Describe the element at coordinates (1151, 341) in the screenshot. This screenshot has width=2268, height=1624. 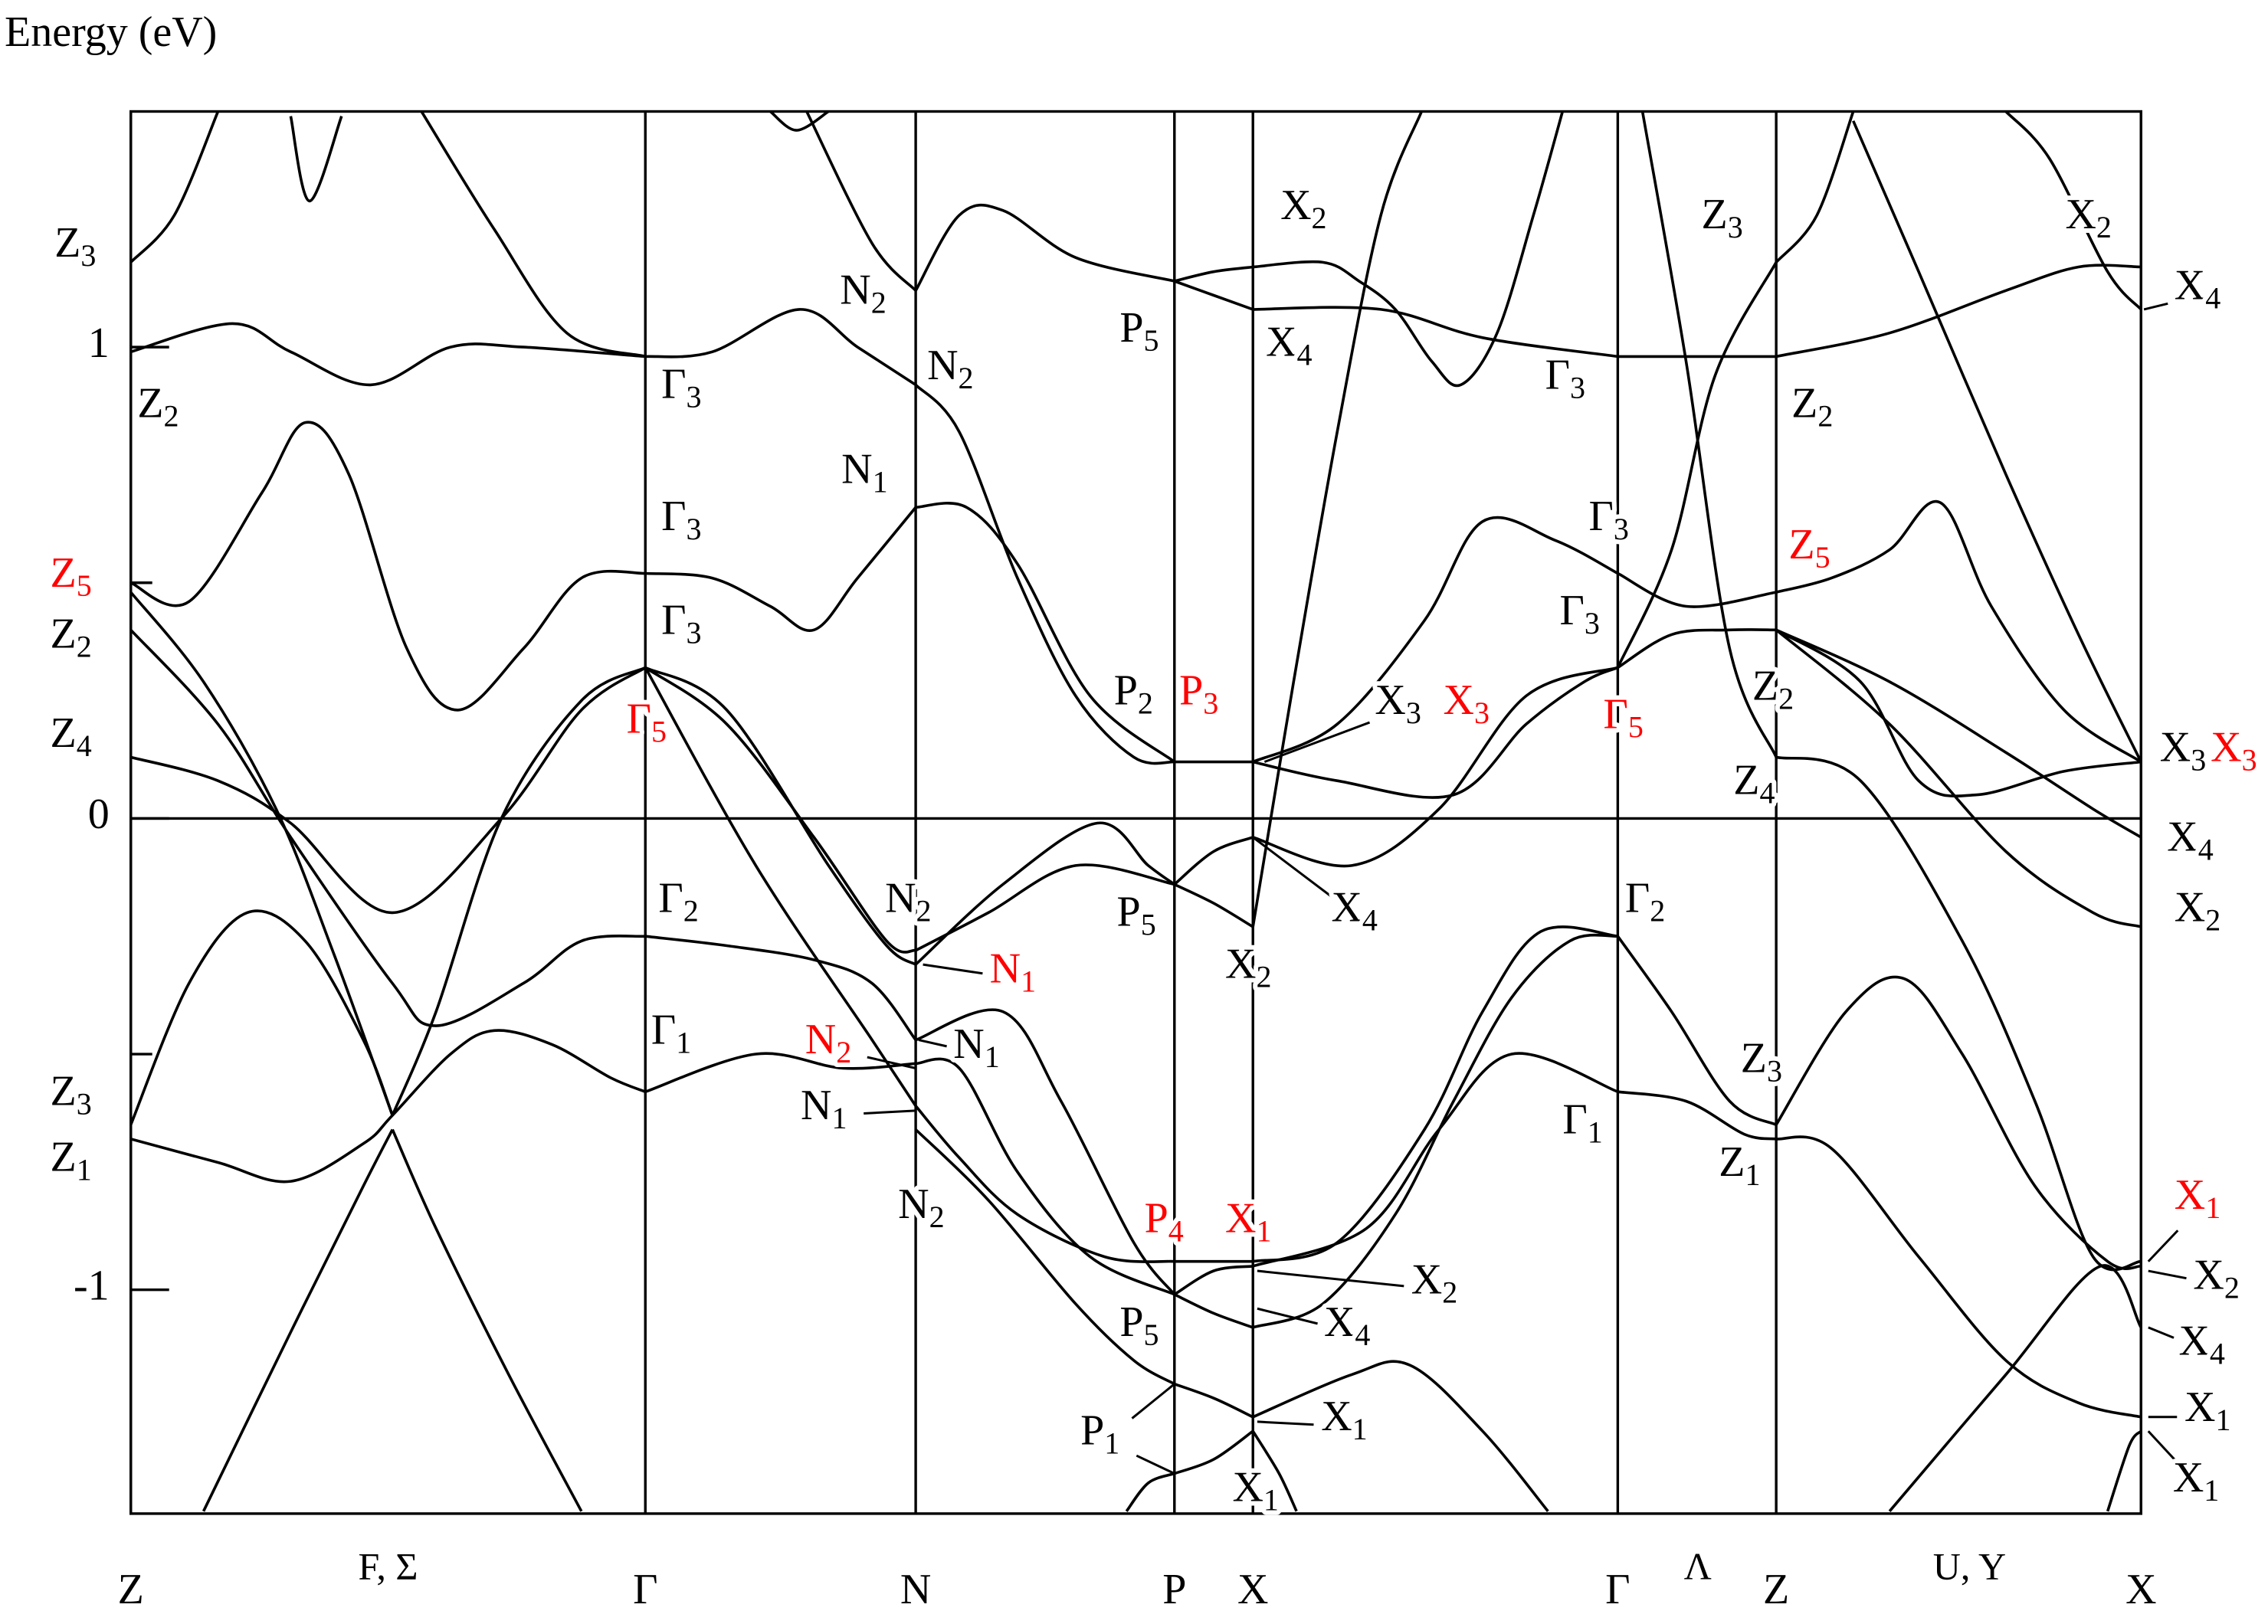
I see `label-sub: 5` at that location.